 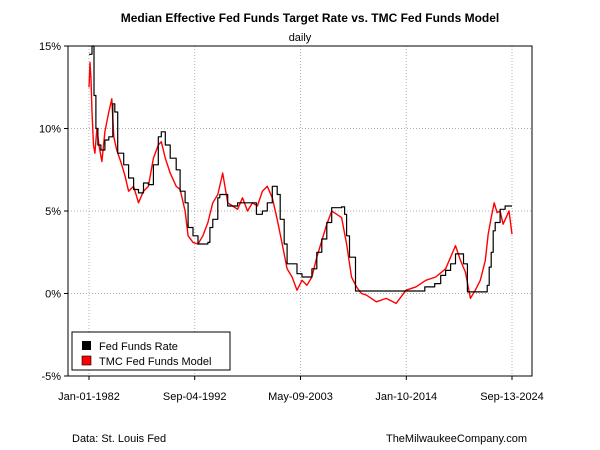 What do you see at coordinates (195, 397) in the screenshot?
I see `x-tick-label-1: Sep-04-1992` at bounding box center [195, 397].